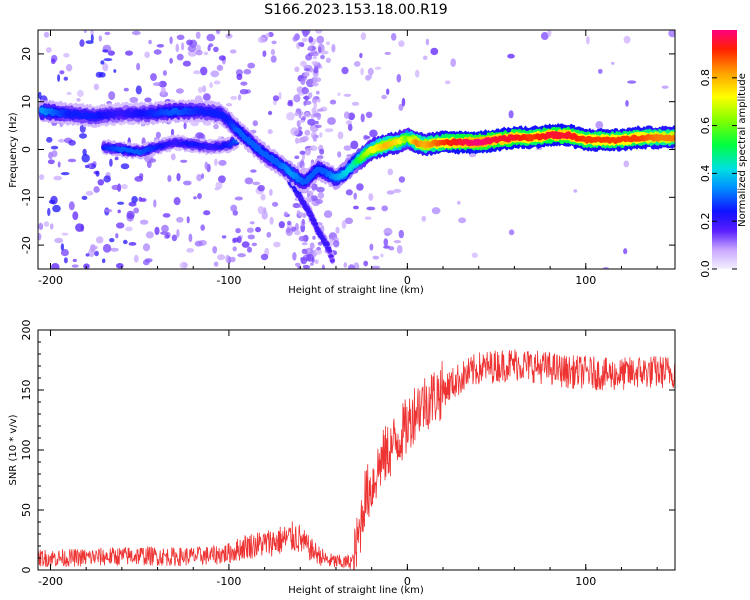 This screenshot has width=750, height=600. Describe the element at coordinates (13, 150) in the screenshot. I see `spectrogram-y-label: Frequency (Hz)` at that location.